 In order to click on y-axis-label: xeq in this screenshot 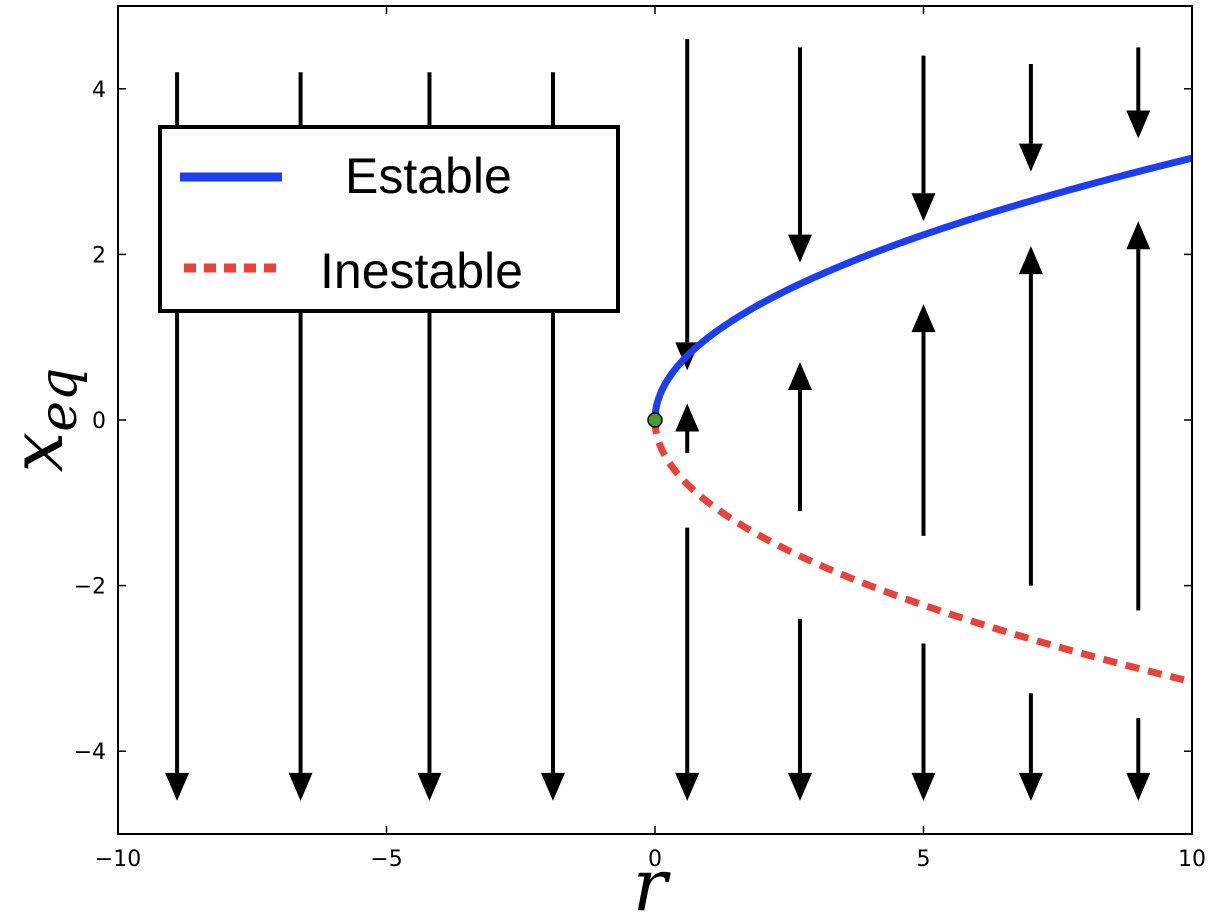, I will do `click(44, 420)`.